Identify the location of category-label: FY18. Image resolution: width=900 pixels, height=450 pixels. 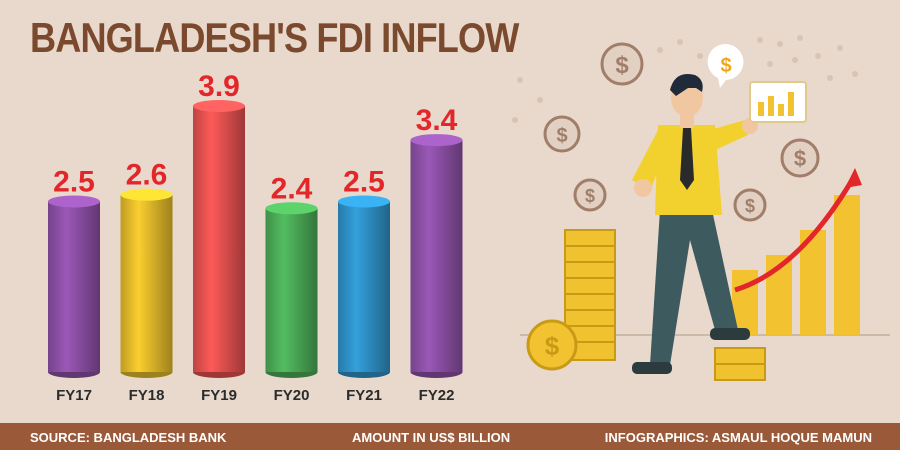
(147, 395).